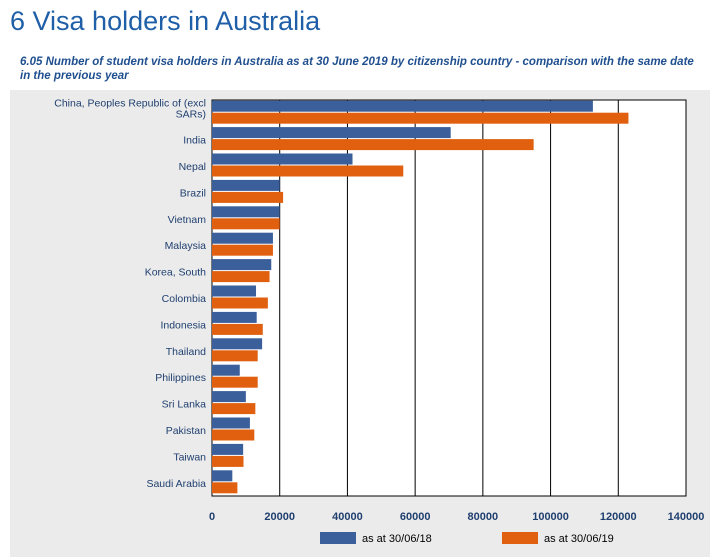  I want to click on category-label: Thailand, so click(186, 352).